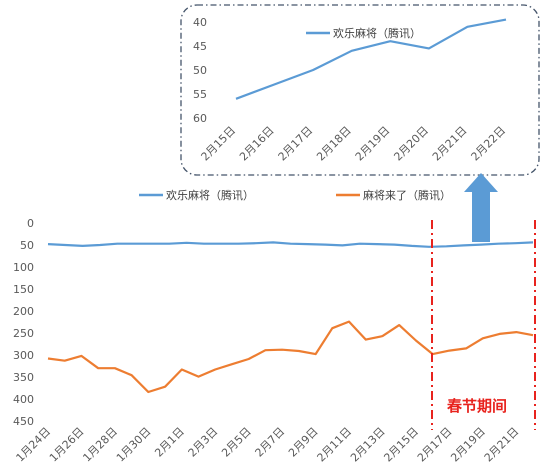 The image size is (550, 474). Describe the element at coordinates (23, 377) in the screenshot. I see `y-tick-label: 350` at that location.